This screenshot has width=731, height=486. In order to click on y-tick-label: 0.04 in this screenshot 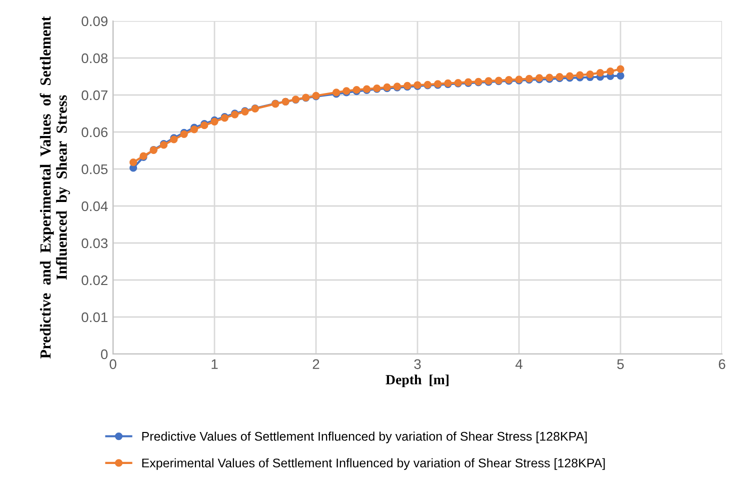, I will do `click(95, 206)`.